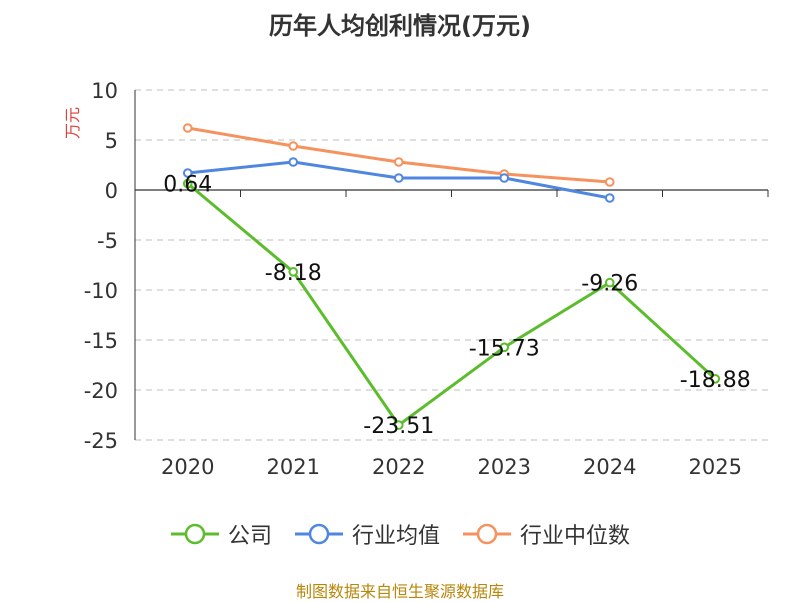  What do you see at coordinates (101, 291) in the screenshot?
I see `y-tick-label: -10` at bounding box center [101, 291].